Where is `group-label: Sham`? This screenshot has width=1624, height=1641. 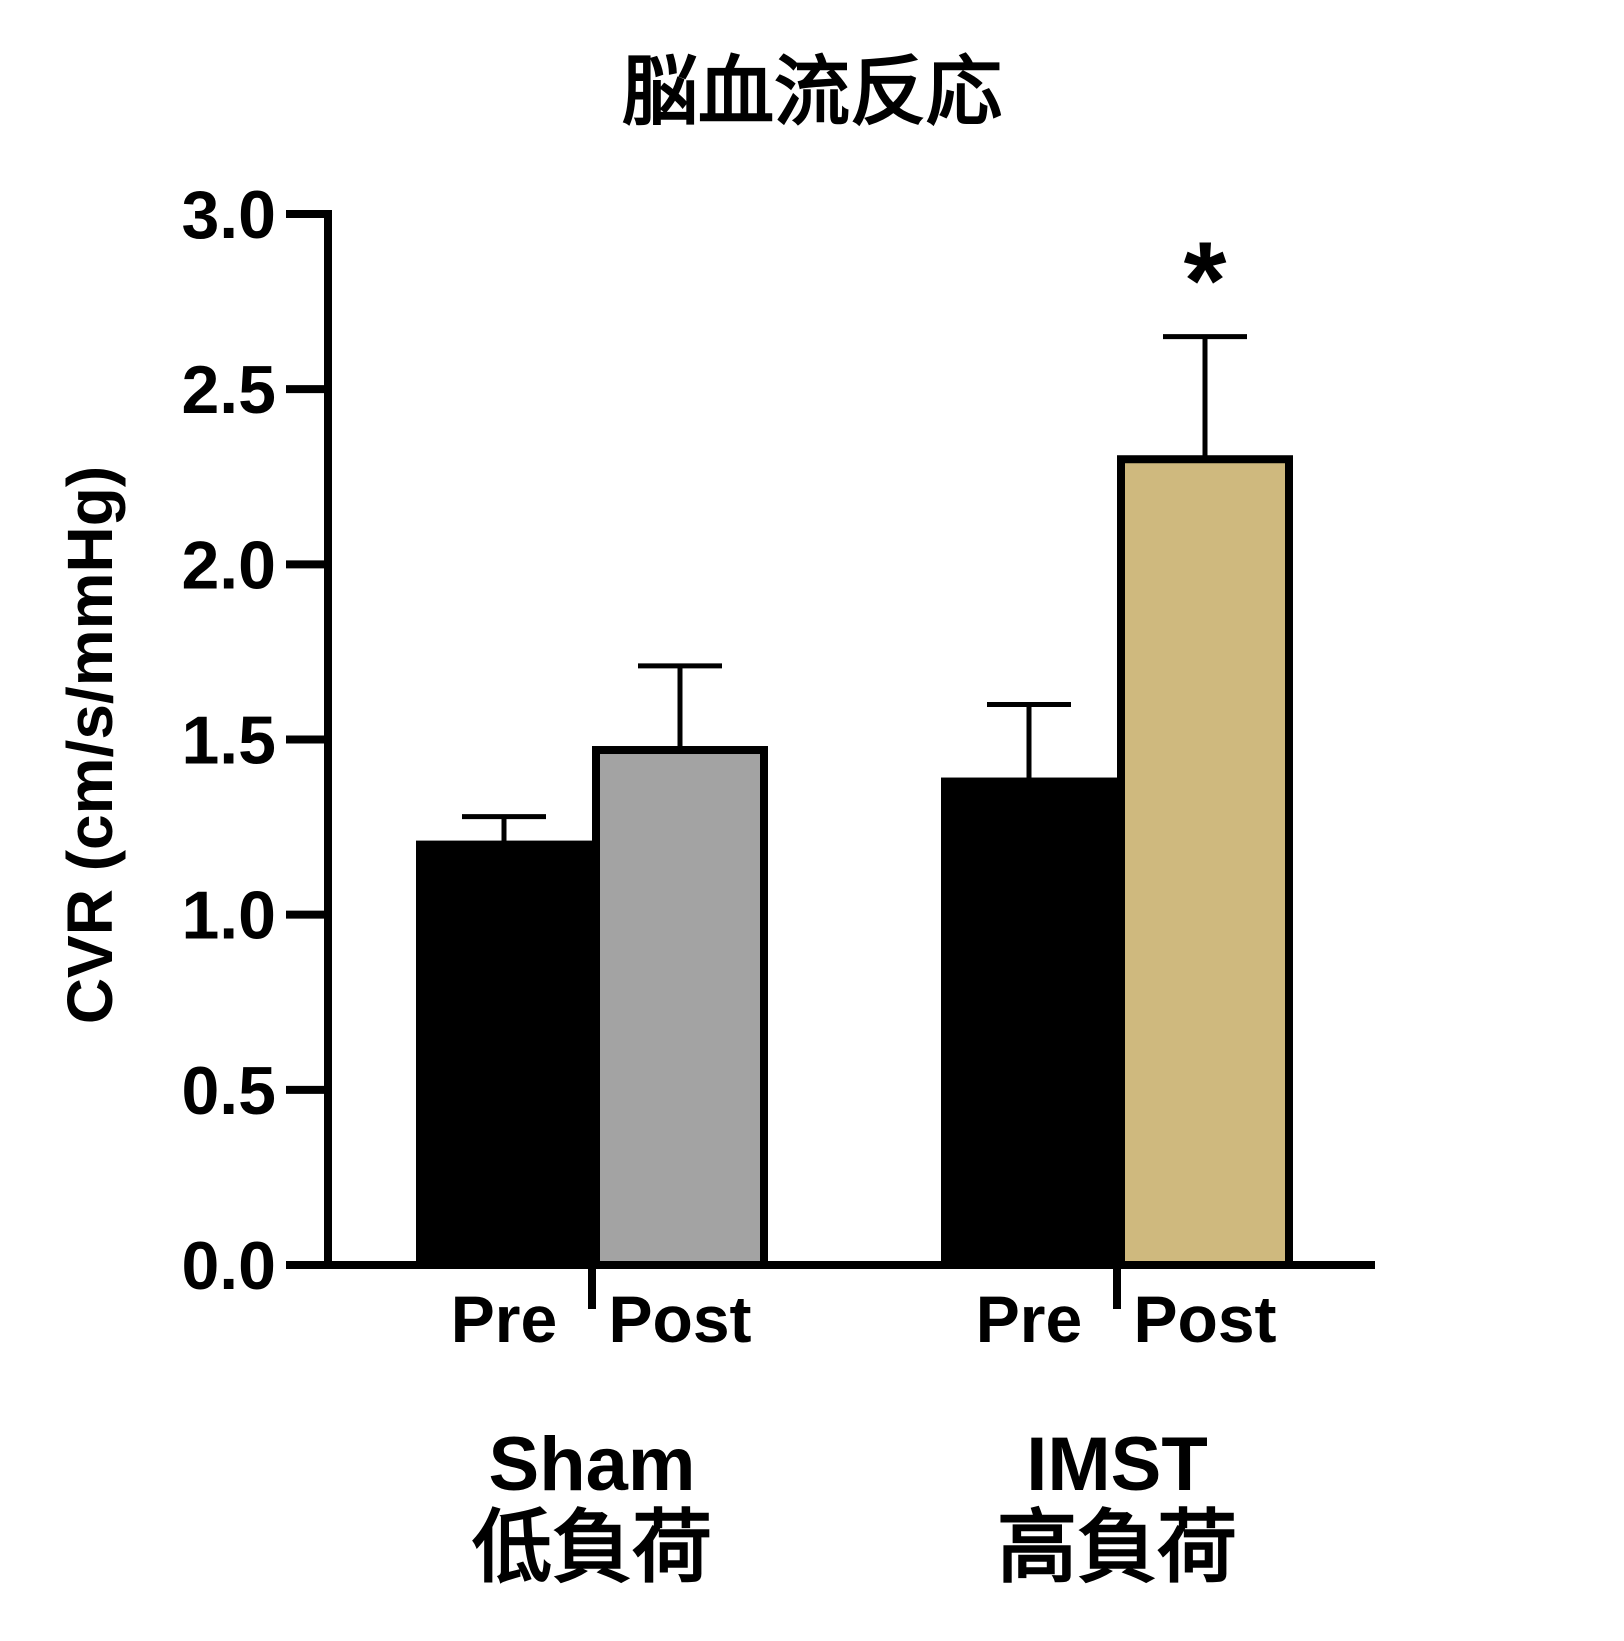 group-label: Sham is located at coordinates (592, 1464).